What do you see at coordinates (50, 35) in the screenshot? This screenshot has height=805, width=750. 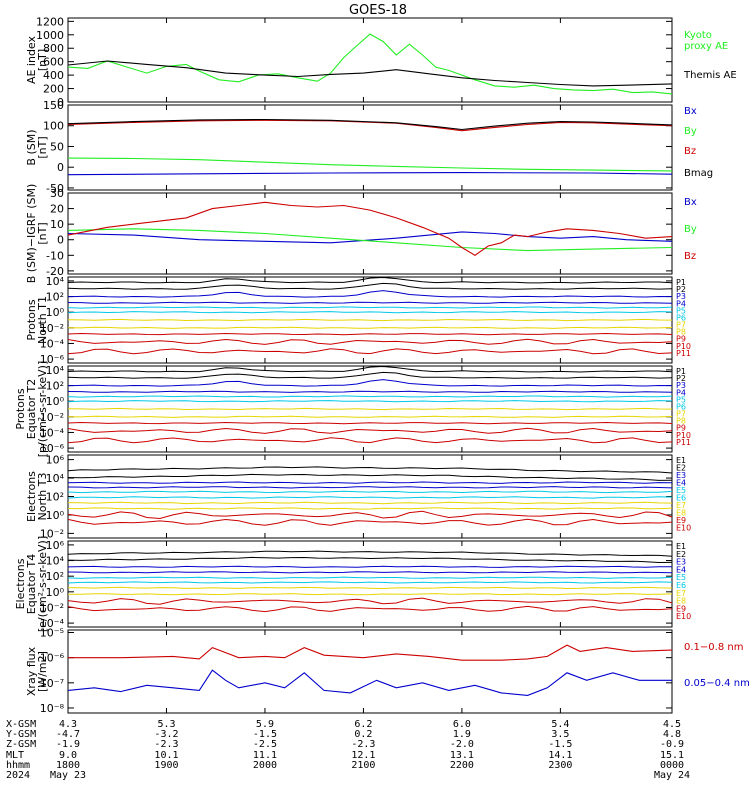 I see `y-tick-label: 1000` at bounding box center [50, 35].